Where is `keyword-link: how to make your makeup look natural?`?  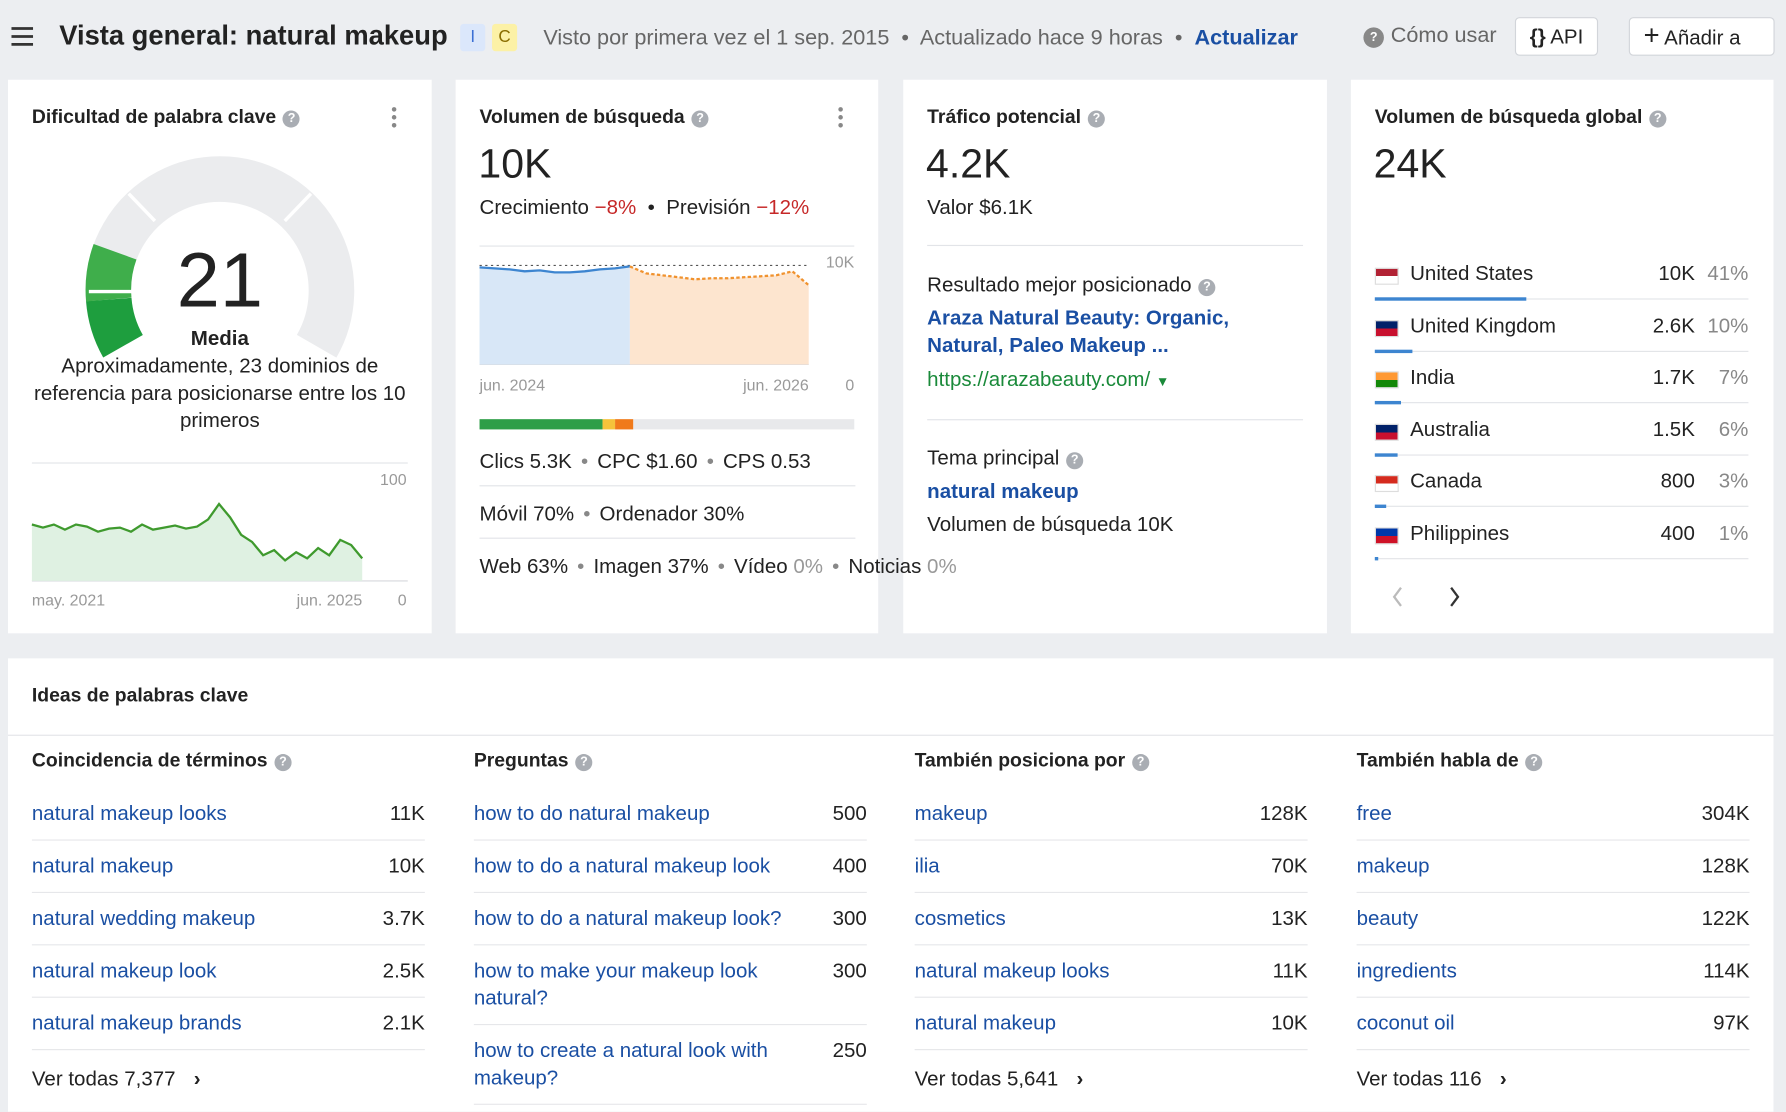
keyword-link: how to make your makeup look natural? is located at coordinates (615, 984).